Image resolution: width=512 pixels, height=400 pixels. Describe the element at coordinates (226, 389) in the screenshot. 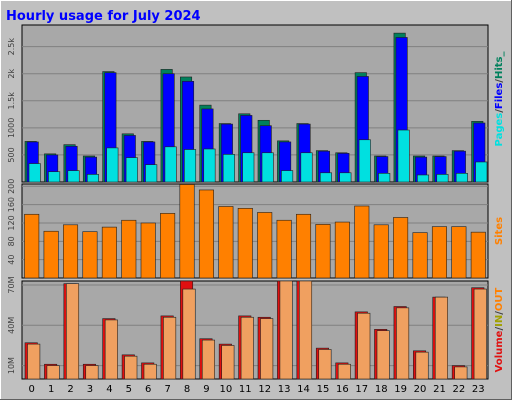

I see `x-tick-label: 10` at that location.